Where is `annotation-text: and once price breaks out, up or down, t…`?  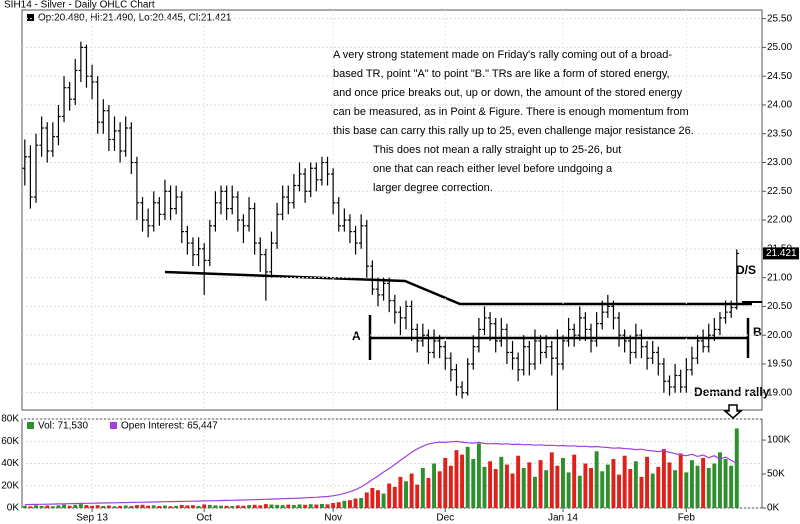 annotation-text: and once price breaks out, up or down, t… is located at coordinates (508, 93).